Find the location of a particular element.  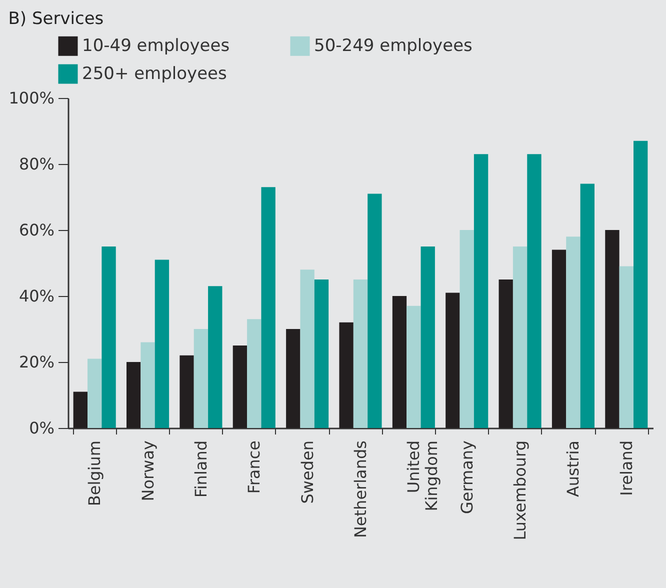

legend-label: 250+ employees is located at coordinates (155, 74).